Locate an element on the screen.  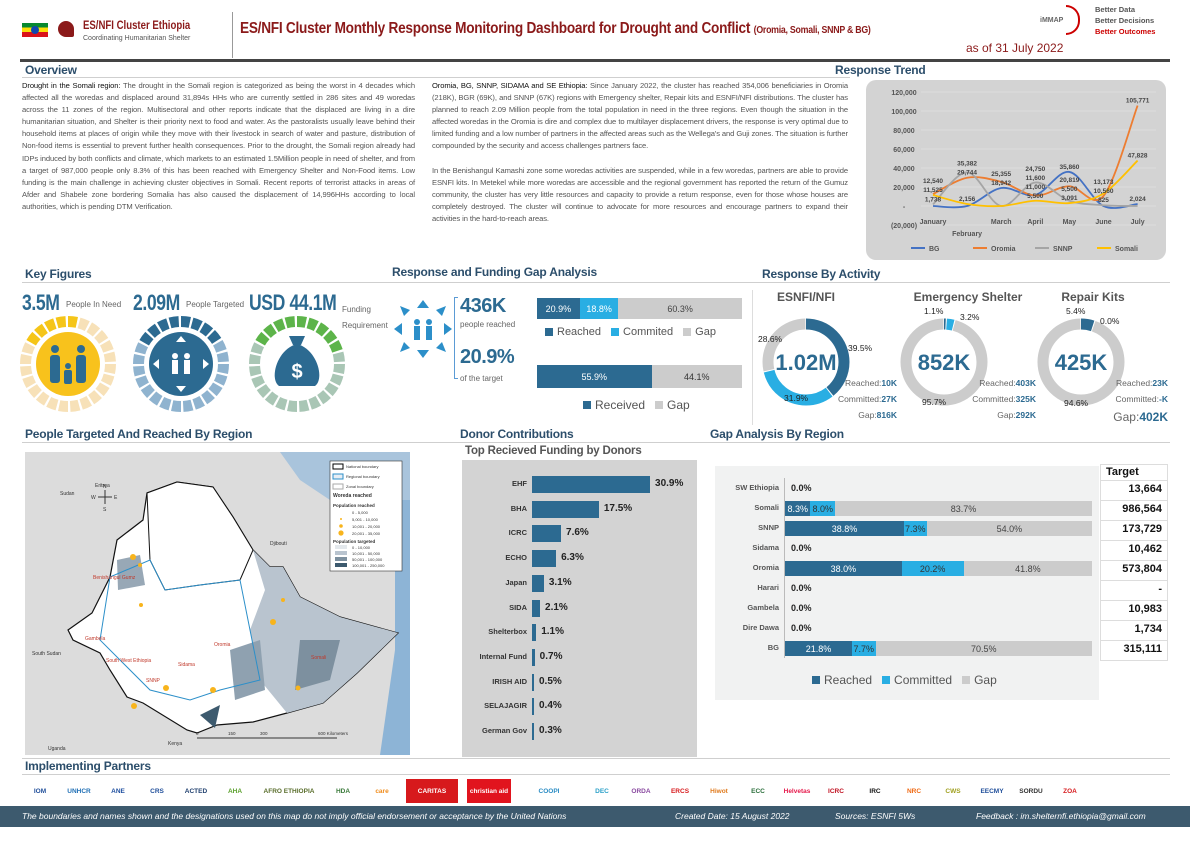
donut-pct-label: 0.0% is located at coordinates (1110, 321).